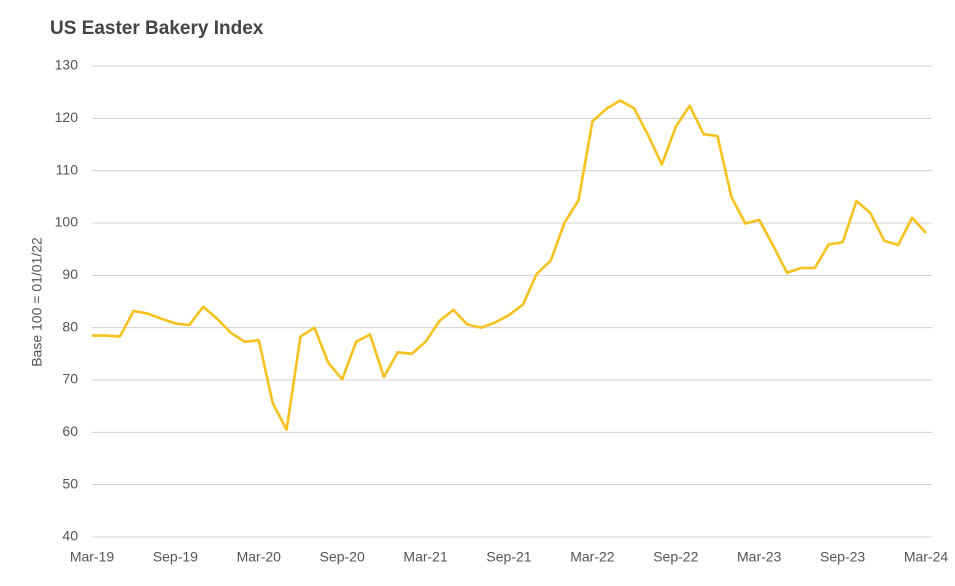  What do you see at coordinates (842, 557) in the screenshot?
I see `x-tick-label: Sep-23` at bounding box center [842, 557].